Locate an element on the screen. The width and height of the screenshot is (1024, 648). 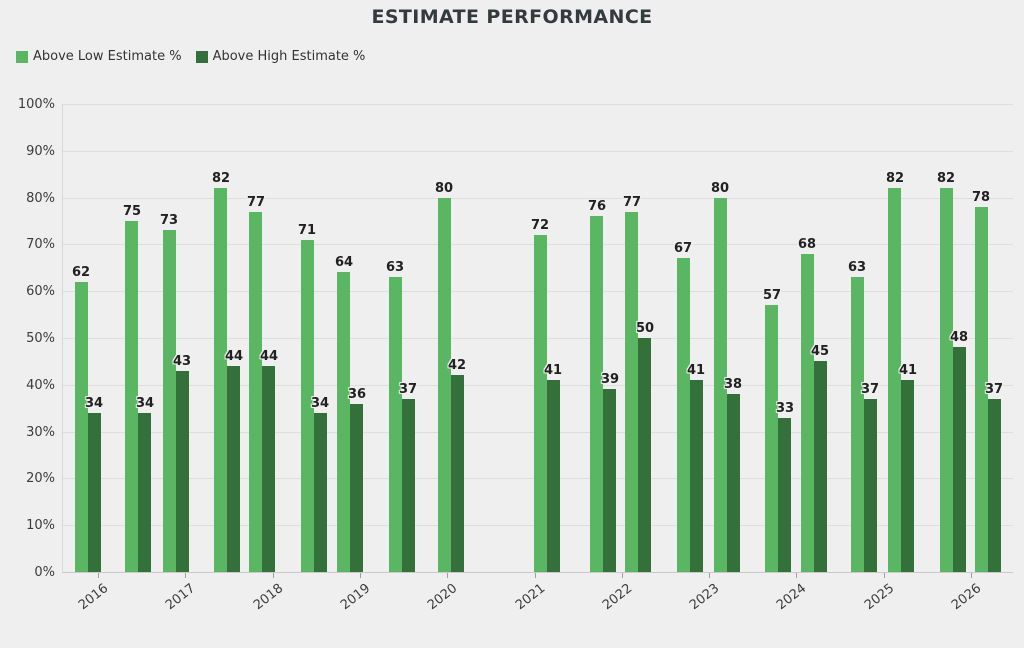
legend-label-above-high: Above High Estimate % is located at coordinates (289, 56).